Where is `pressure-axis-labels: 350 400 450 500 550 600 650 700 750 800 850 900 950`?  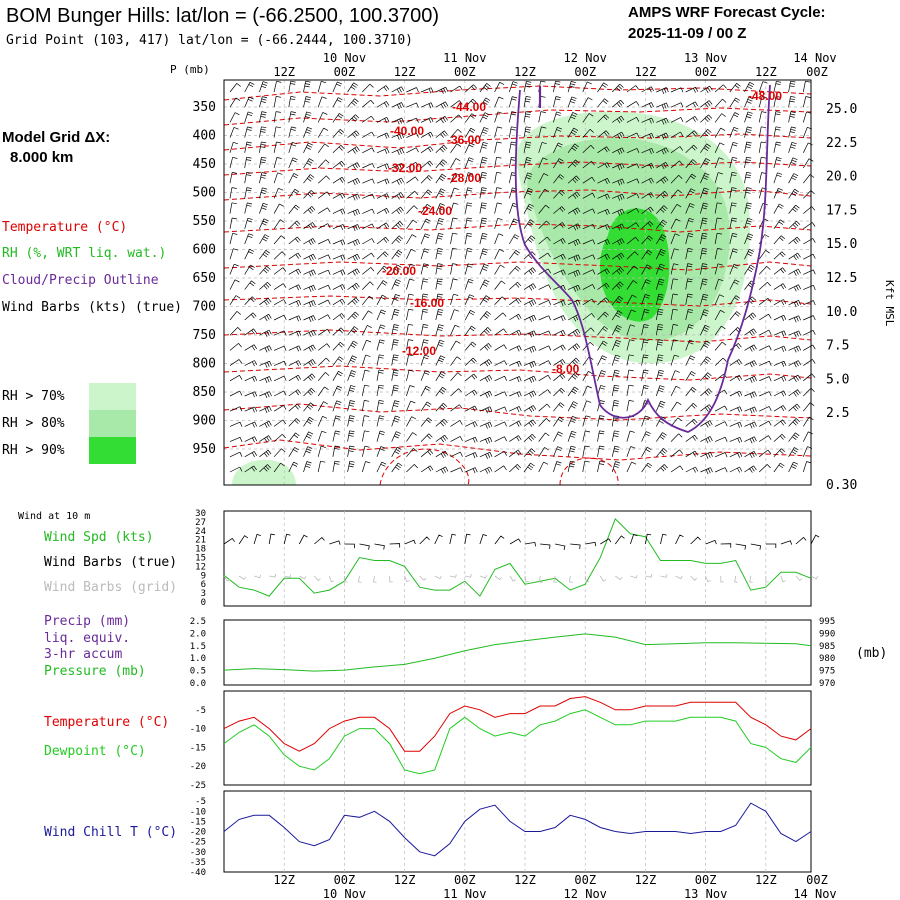
pressure-axis-labels: 350 400 450 500 550 600 650 700 750 800 850 900 950 is located at coordinates (204, 278).